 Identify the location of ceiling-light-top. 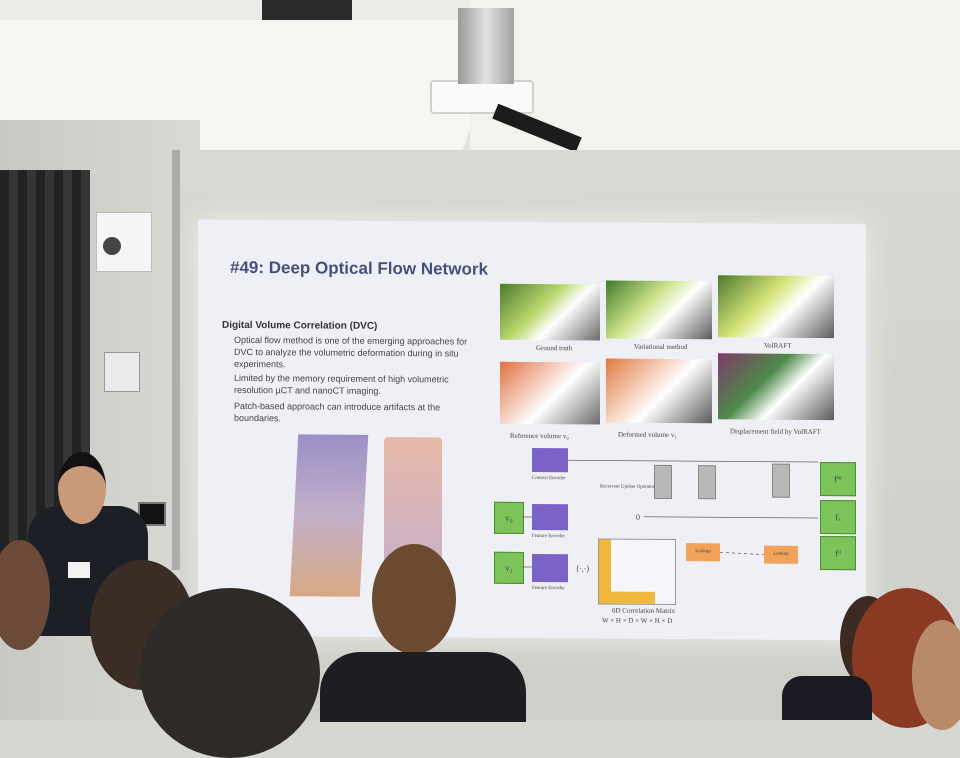
(307, 10).